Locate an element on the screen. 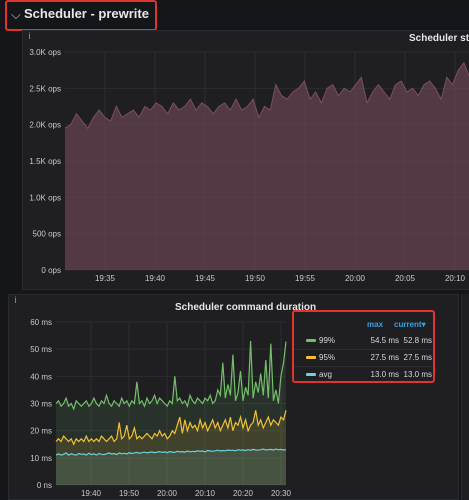 The image size is (469, 500). legend-max-value: 13.0 ms is located at coordinates (384, 374).